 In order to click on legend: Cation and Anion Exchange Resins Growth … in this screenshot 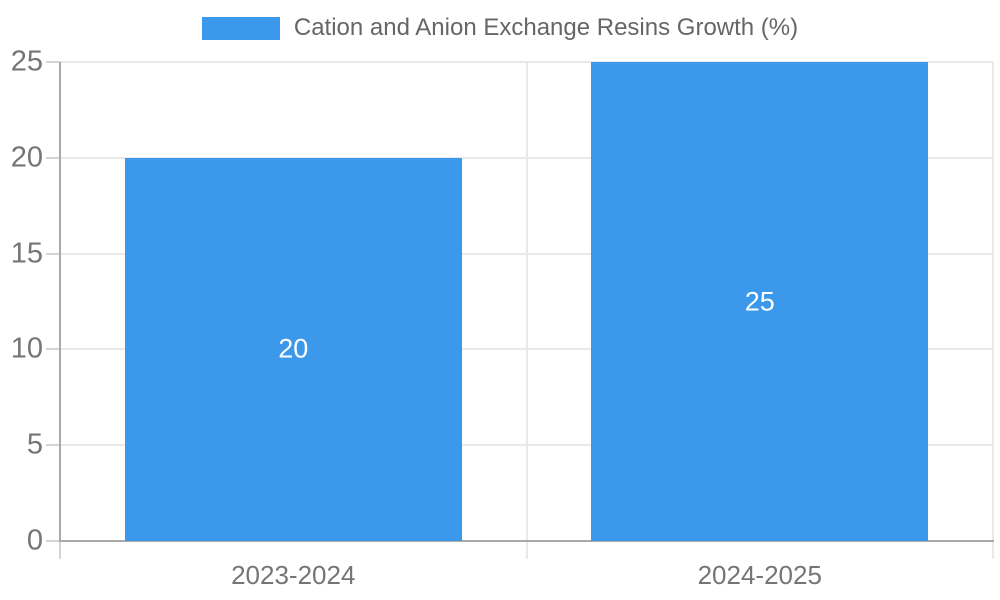, I will do `click(500, 28)`.